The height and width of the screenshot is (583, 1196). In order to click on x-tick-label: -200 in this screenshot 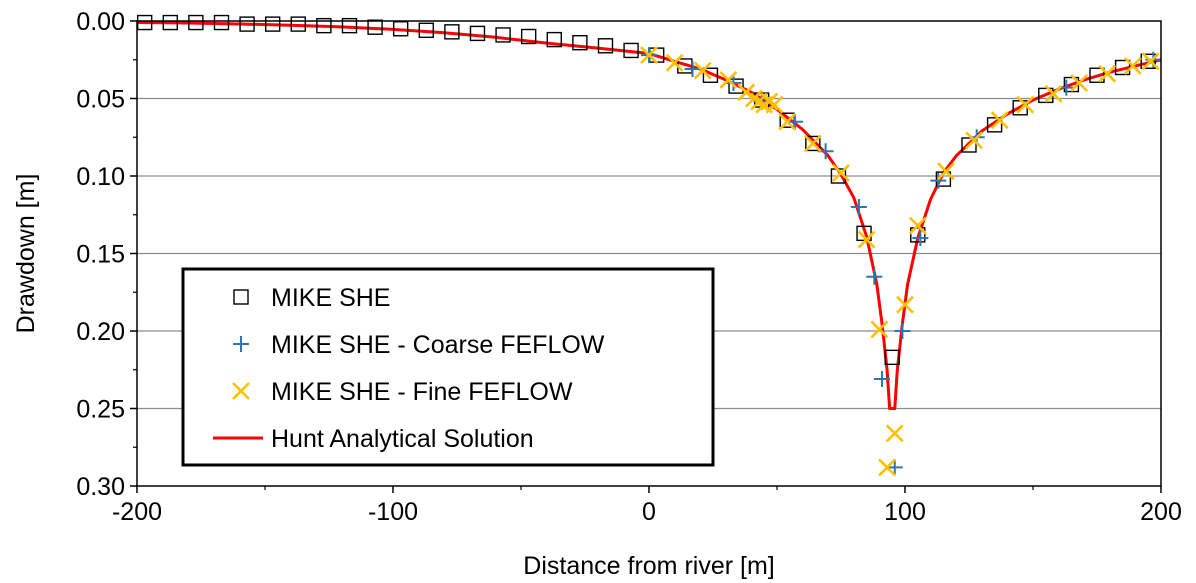, I will do `click(137, 512)`.